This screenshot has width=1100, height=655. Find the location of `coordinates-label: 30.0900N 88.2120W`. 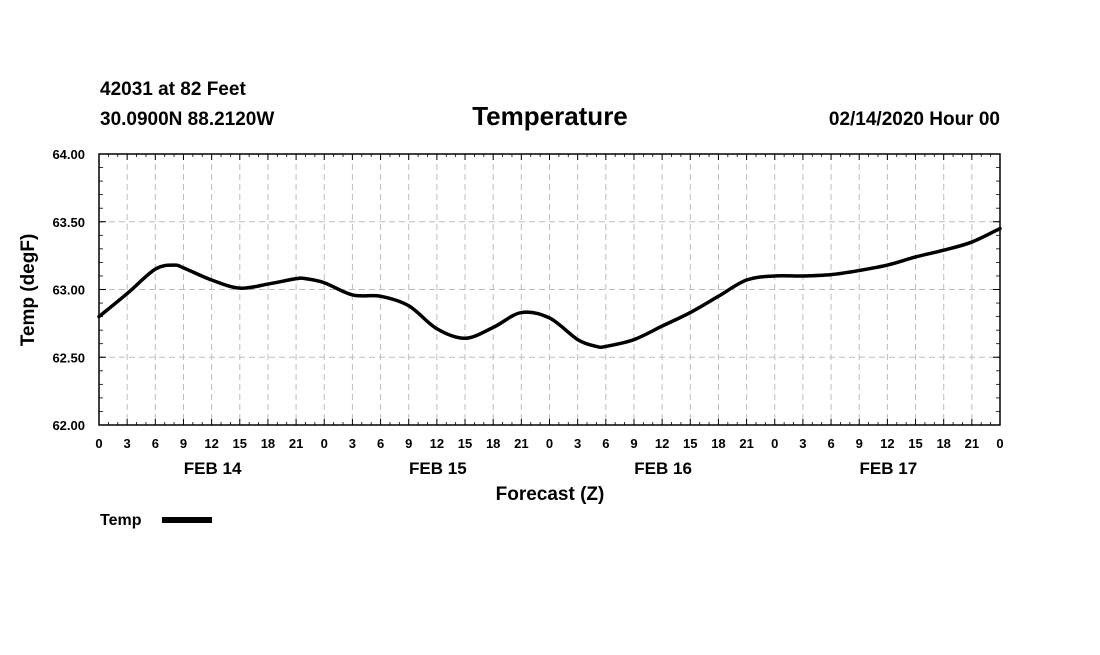

coordinates-label: 30.0900N 88.2120W is located at coordinates (187, 119).